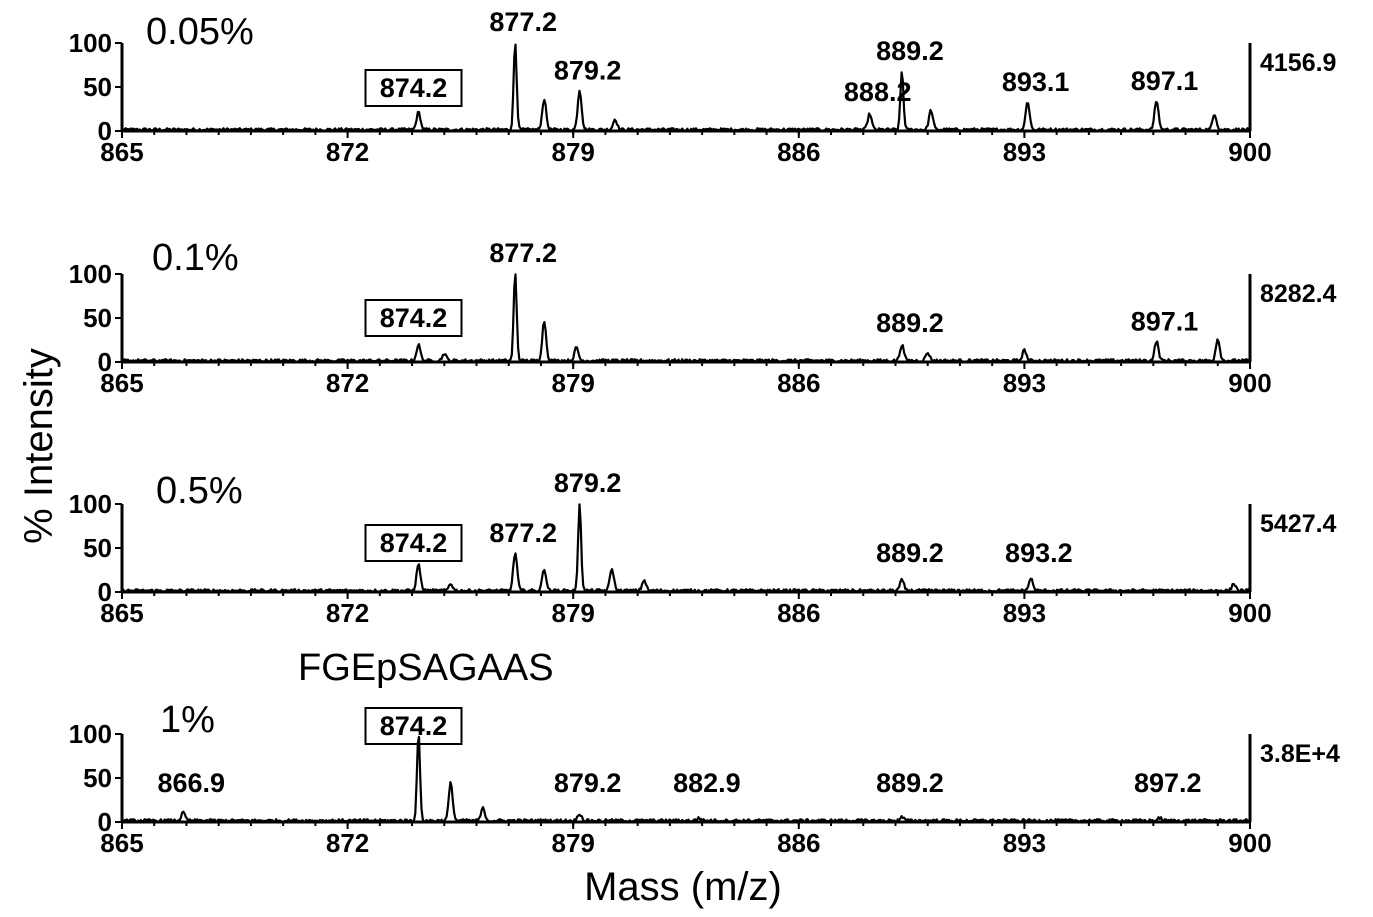 This screenshot has width=1373, height=917. I want to click on peak-label: 897.2, so click(1168, 783).